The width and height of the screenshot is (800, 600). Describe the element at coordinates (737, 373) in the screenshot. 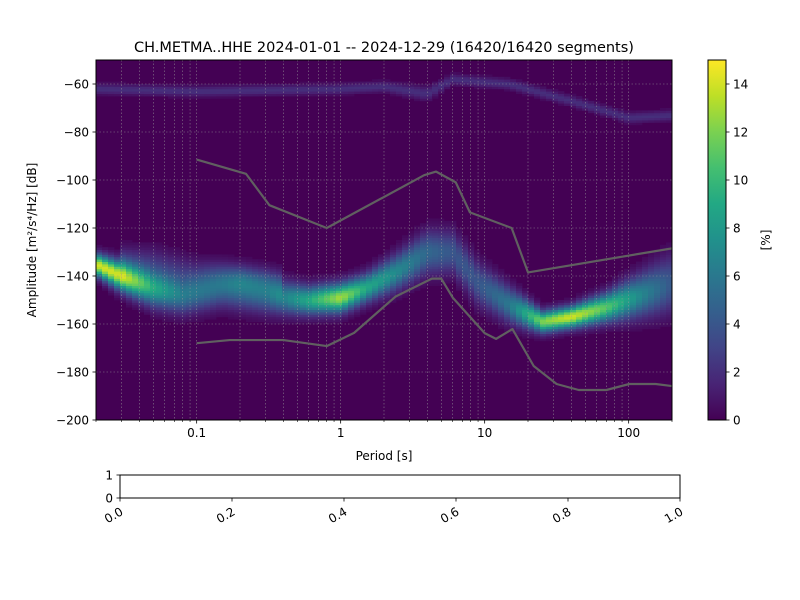

I see `colorbar-tick-label: 2` at that location.